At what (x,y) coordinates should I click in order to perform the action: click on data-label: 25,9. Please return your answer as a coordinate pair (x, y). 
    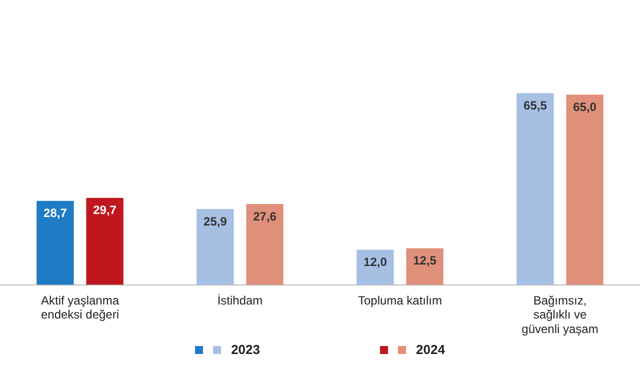
    Looking at the image, I should click on (216, 221).